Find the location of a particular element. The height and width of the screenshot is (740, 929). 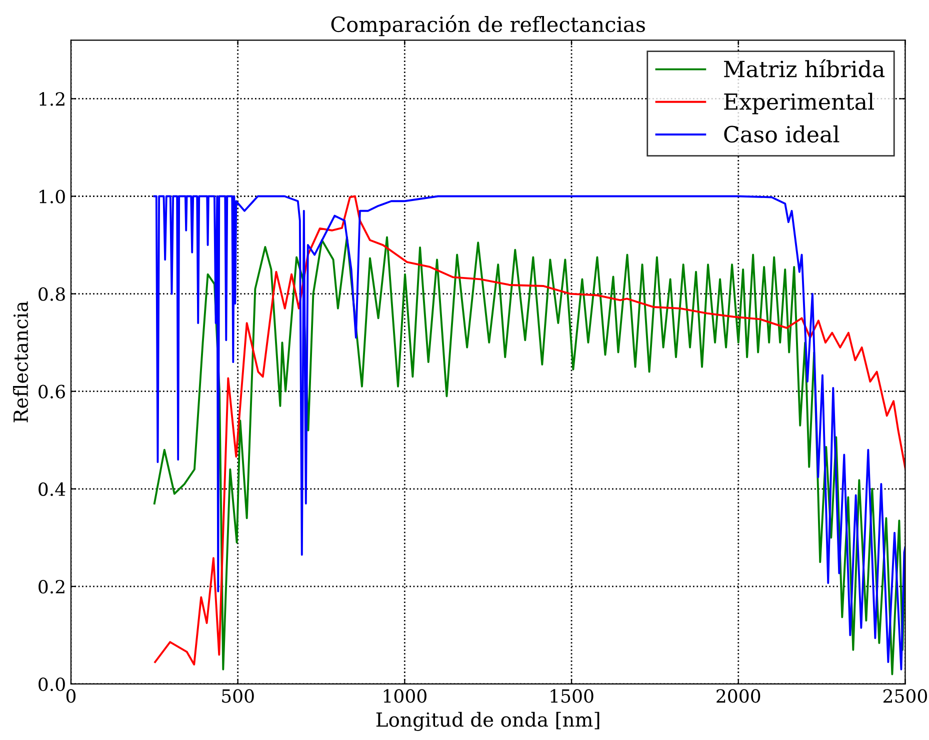

x-tick-label: 2500 is located at coordinates (905, 696).